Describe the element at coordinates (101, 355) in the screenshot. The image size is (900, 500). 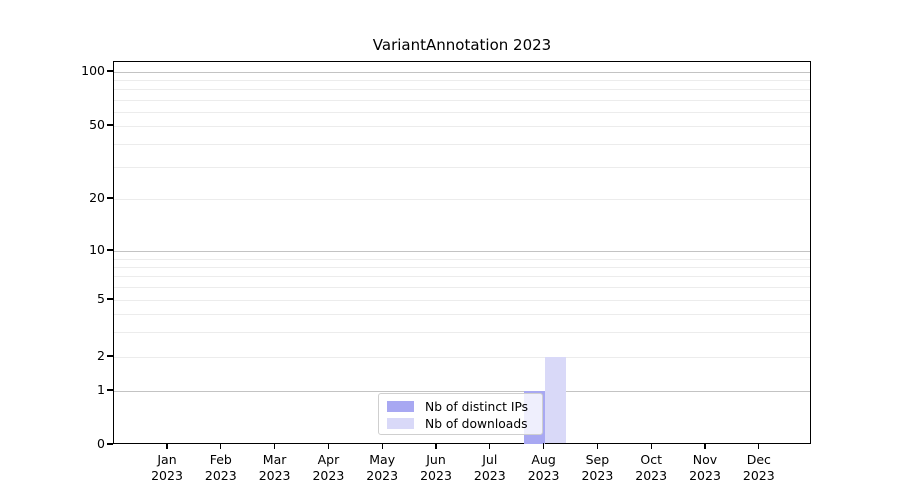
I see `y-tick-label-2: 2` at that location.